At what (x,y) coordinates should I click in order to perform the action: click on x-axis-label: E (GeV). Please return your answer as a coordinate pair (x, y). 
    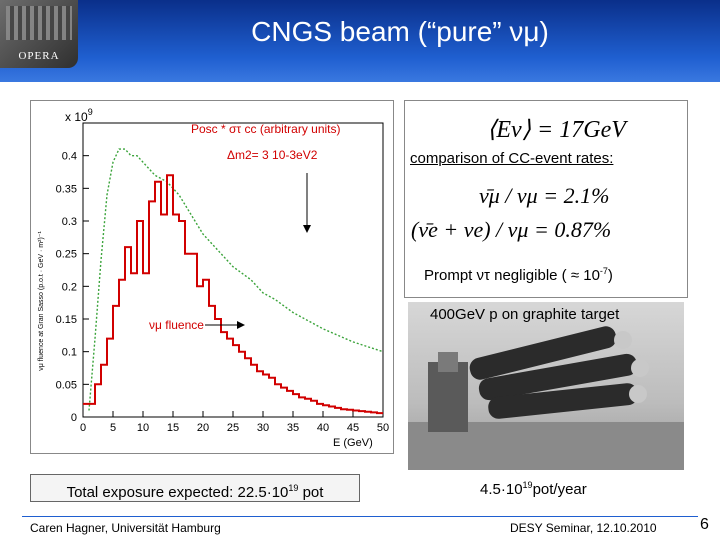
    Looking at the image, I should click on (353, 443).